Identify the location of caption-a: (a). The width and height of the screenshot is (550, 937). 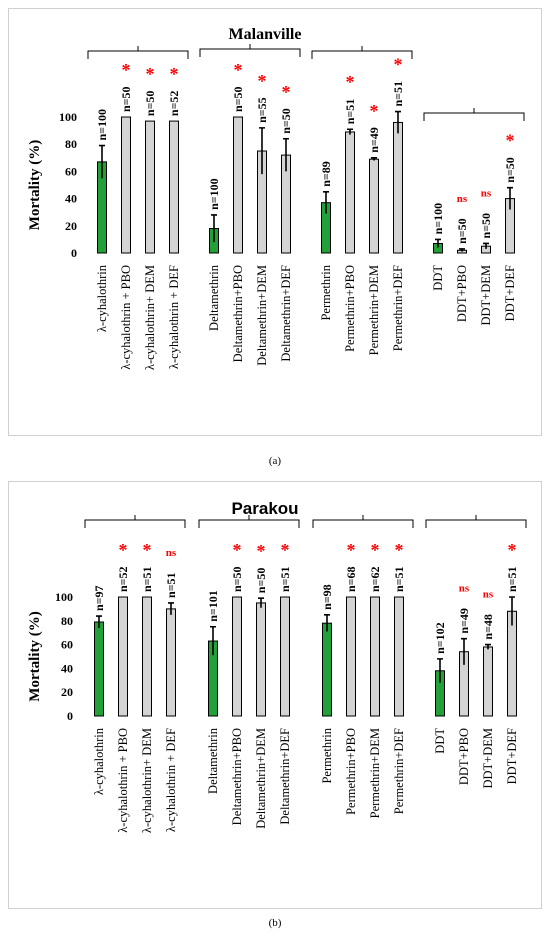
(275, 461).